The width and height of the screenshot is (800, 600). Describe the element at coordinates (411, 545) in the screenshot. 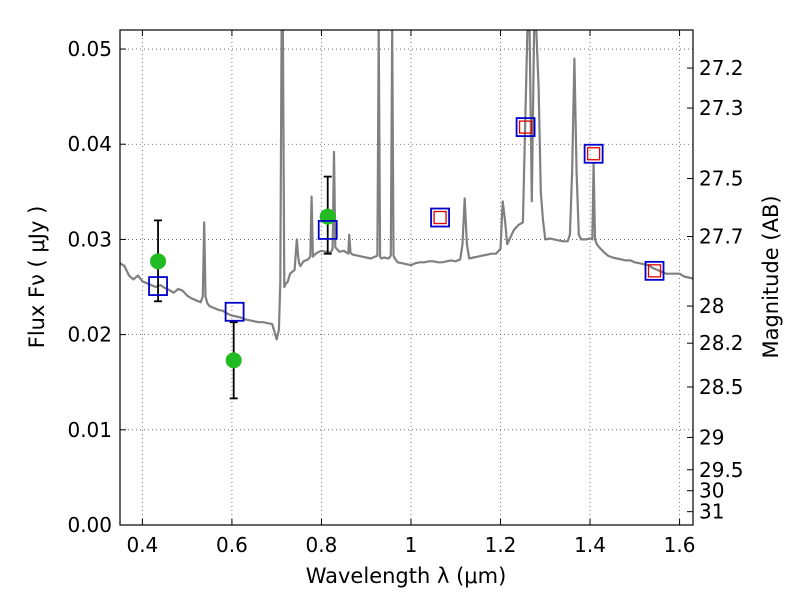

I see `x-tick-label: 1` at that location.